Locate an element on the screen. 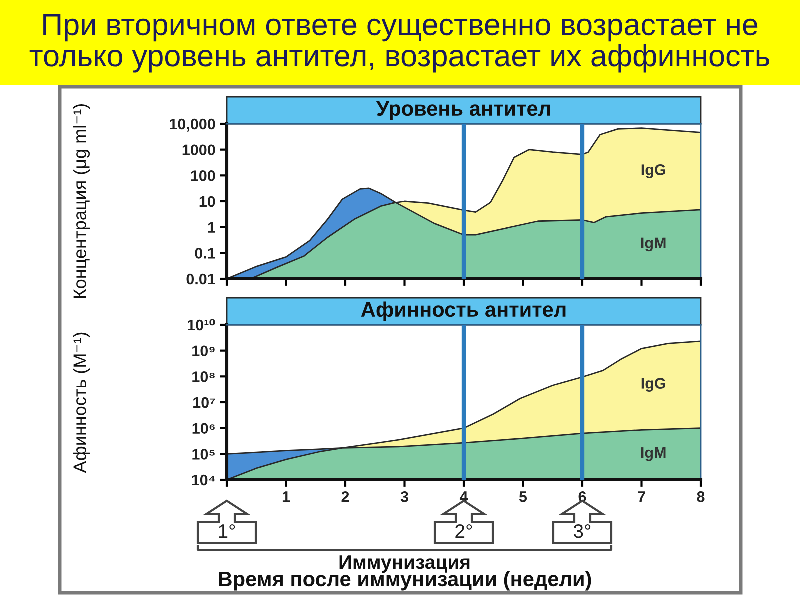  chart-title: При вторичном ответе существенно возрастает не только уровень антител, возрастает их аффинность is located at coordinates (400, 43).